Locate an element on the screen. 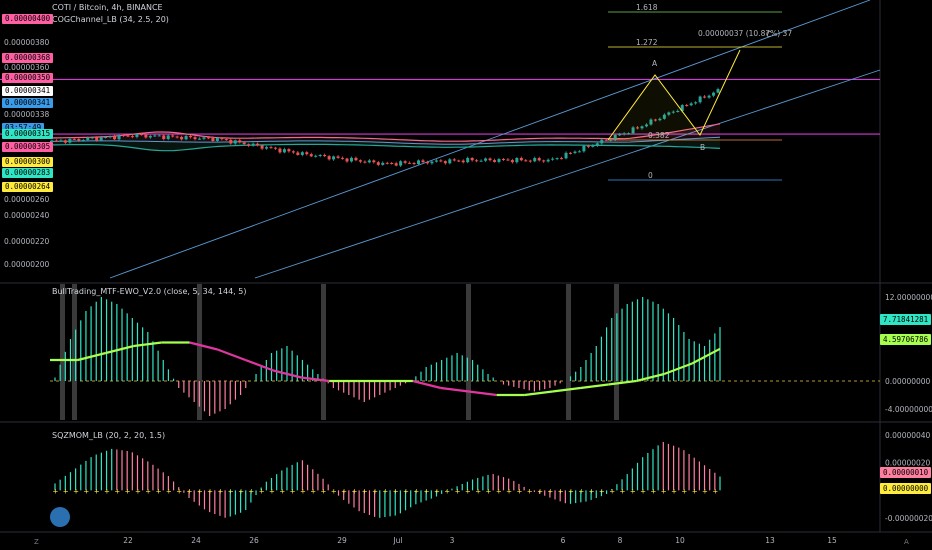 This screenshot has width=932, height=550. ewo-axis-label: 0.00000000 is located at coordinates (908, 381).